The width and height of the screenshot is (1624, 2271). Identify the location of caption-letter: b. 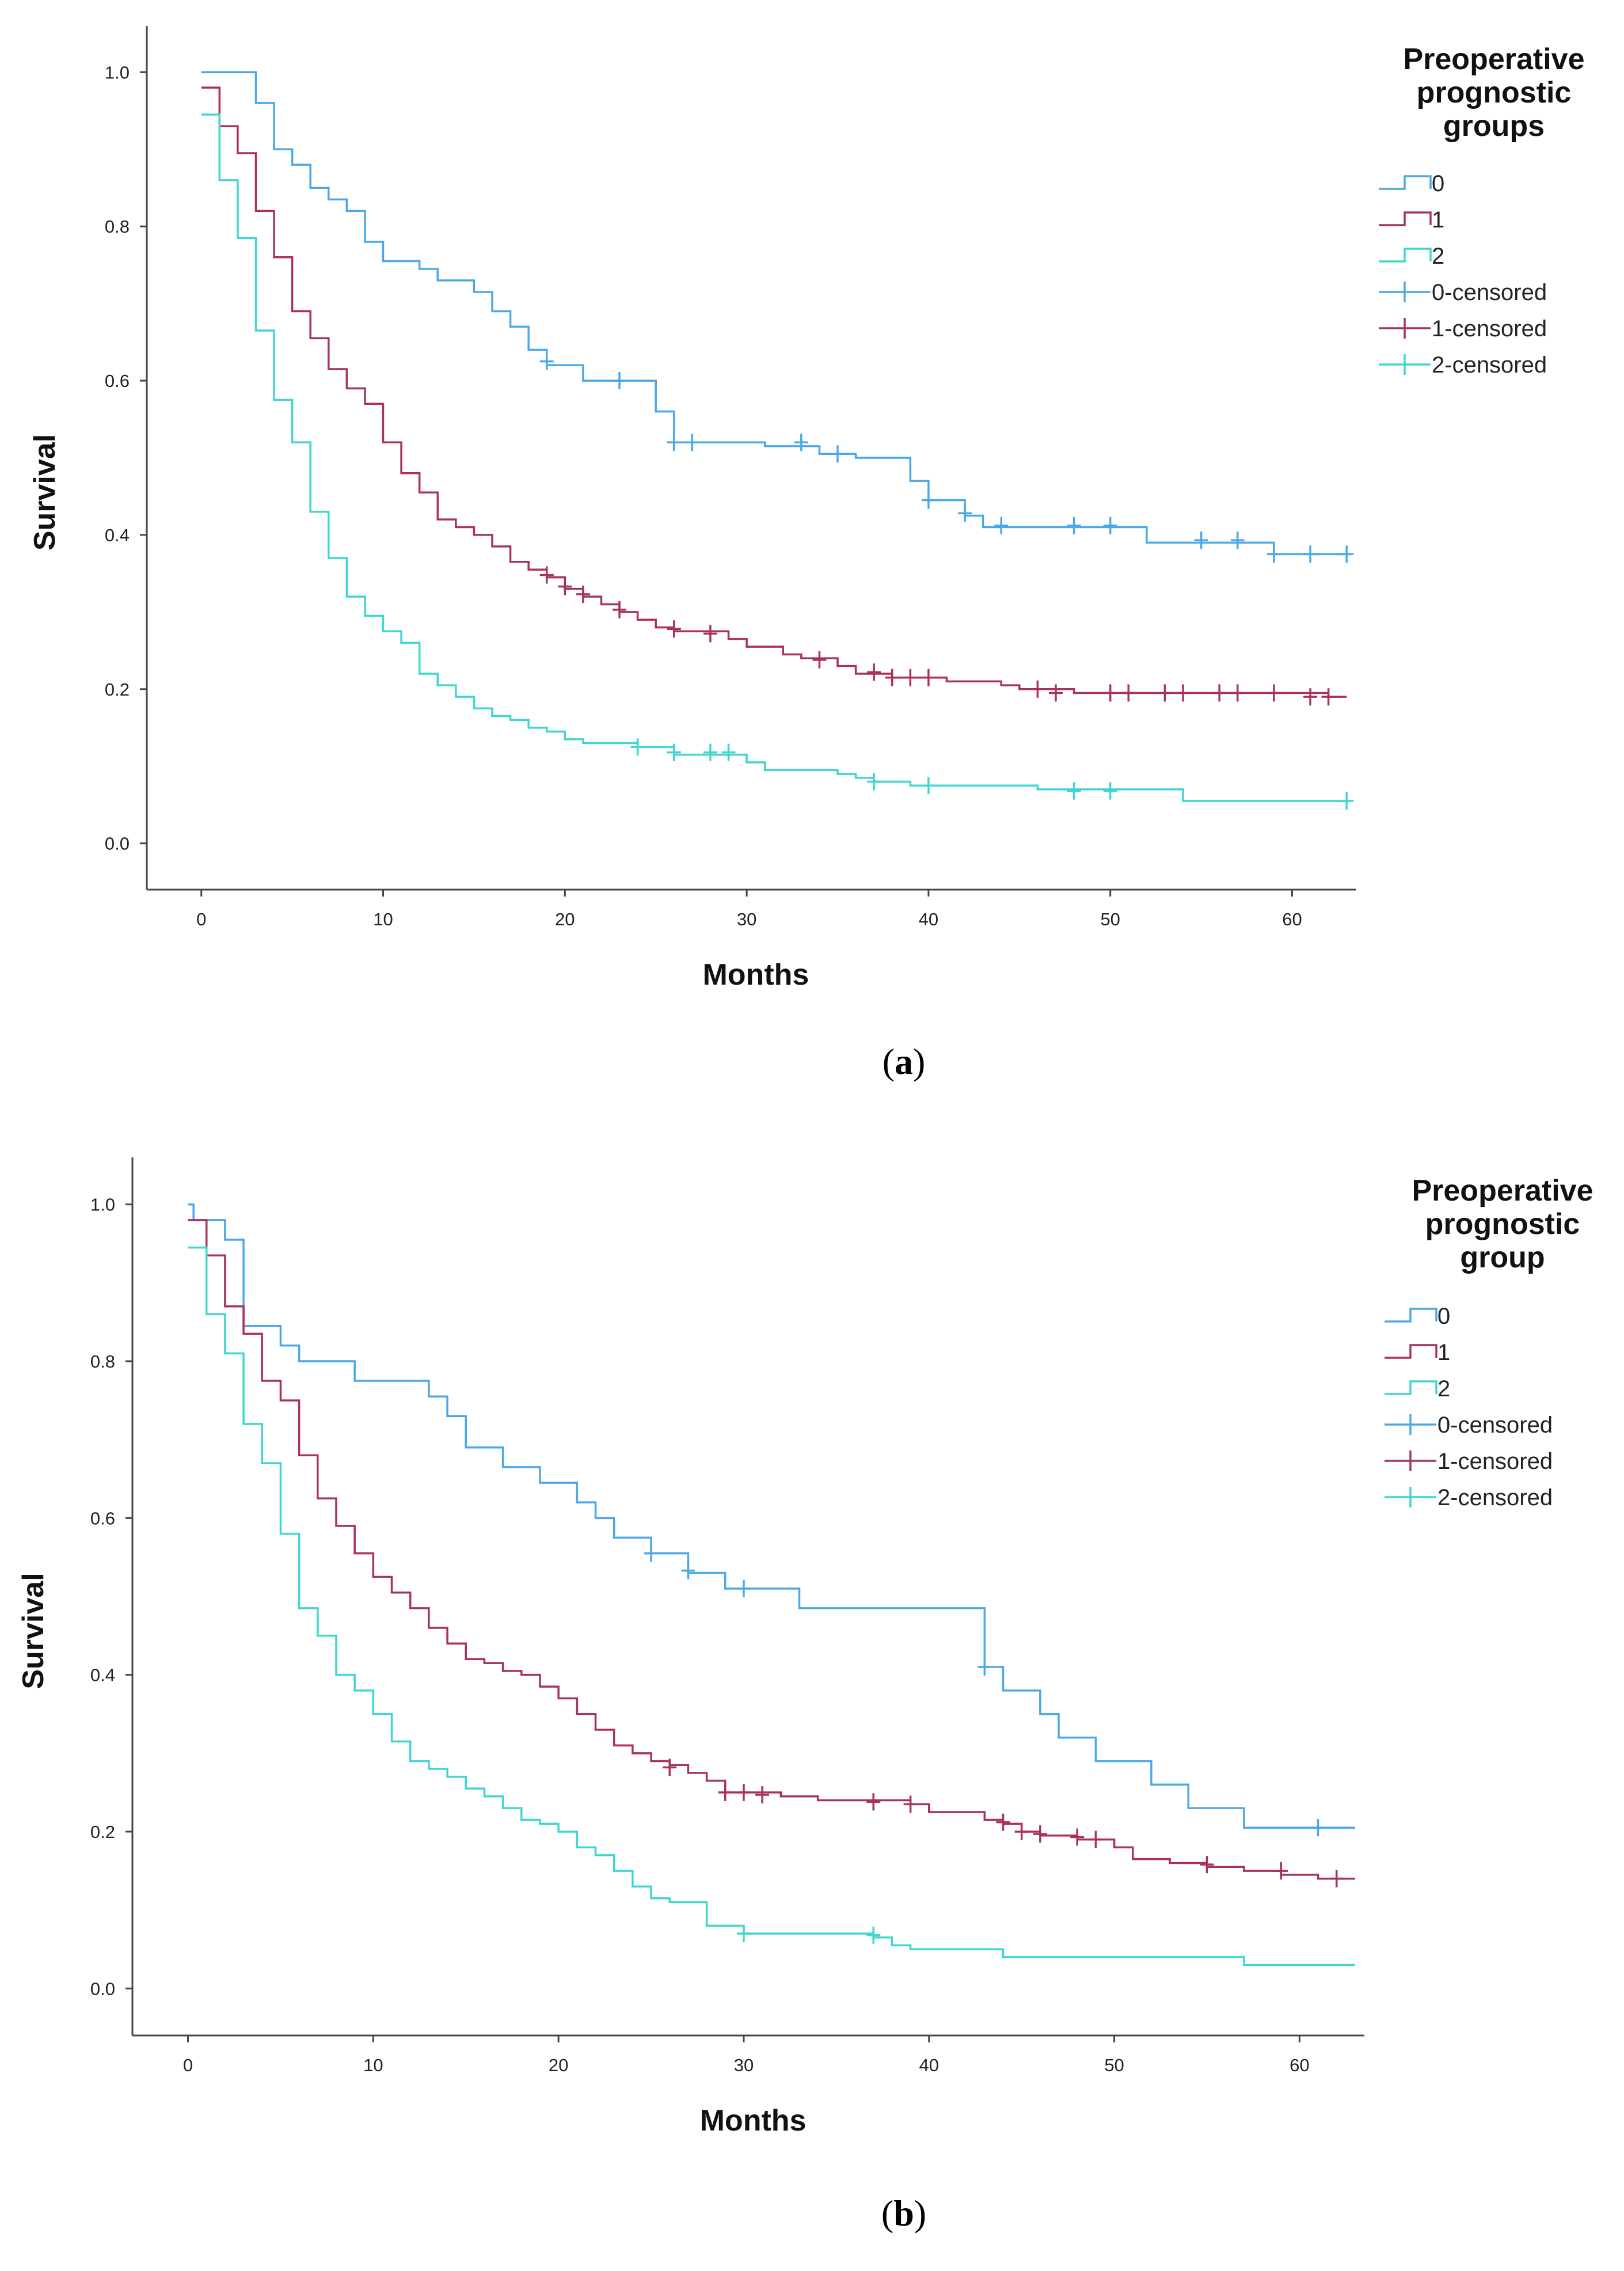
(903, 2213).